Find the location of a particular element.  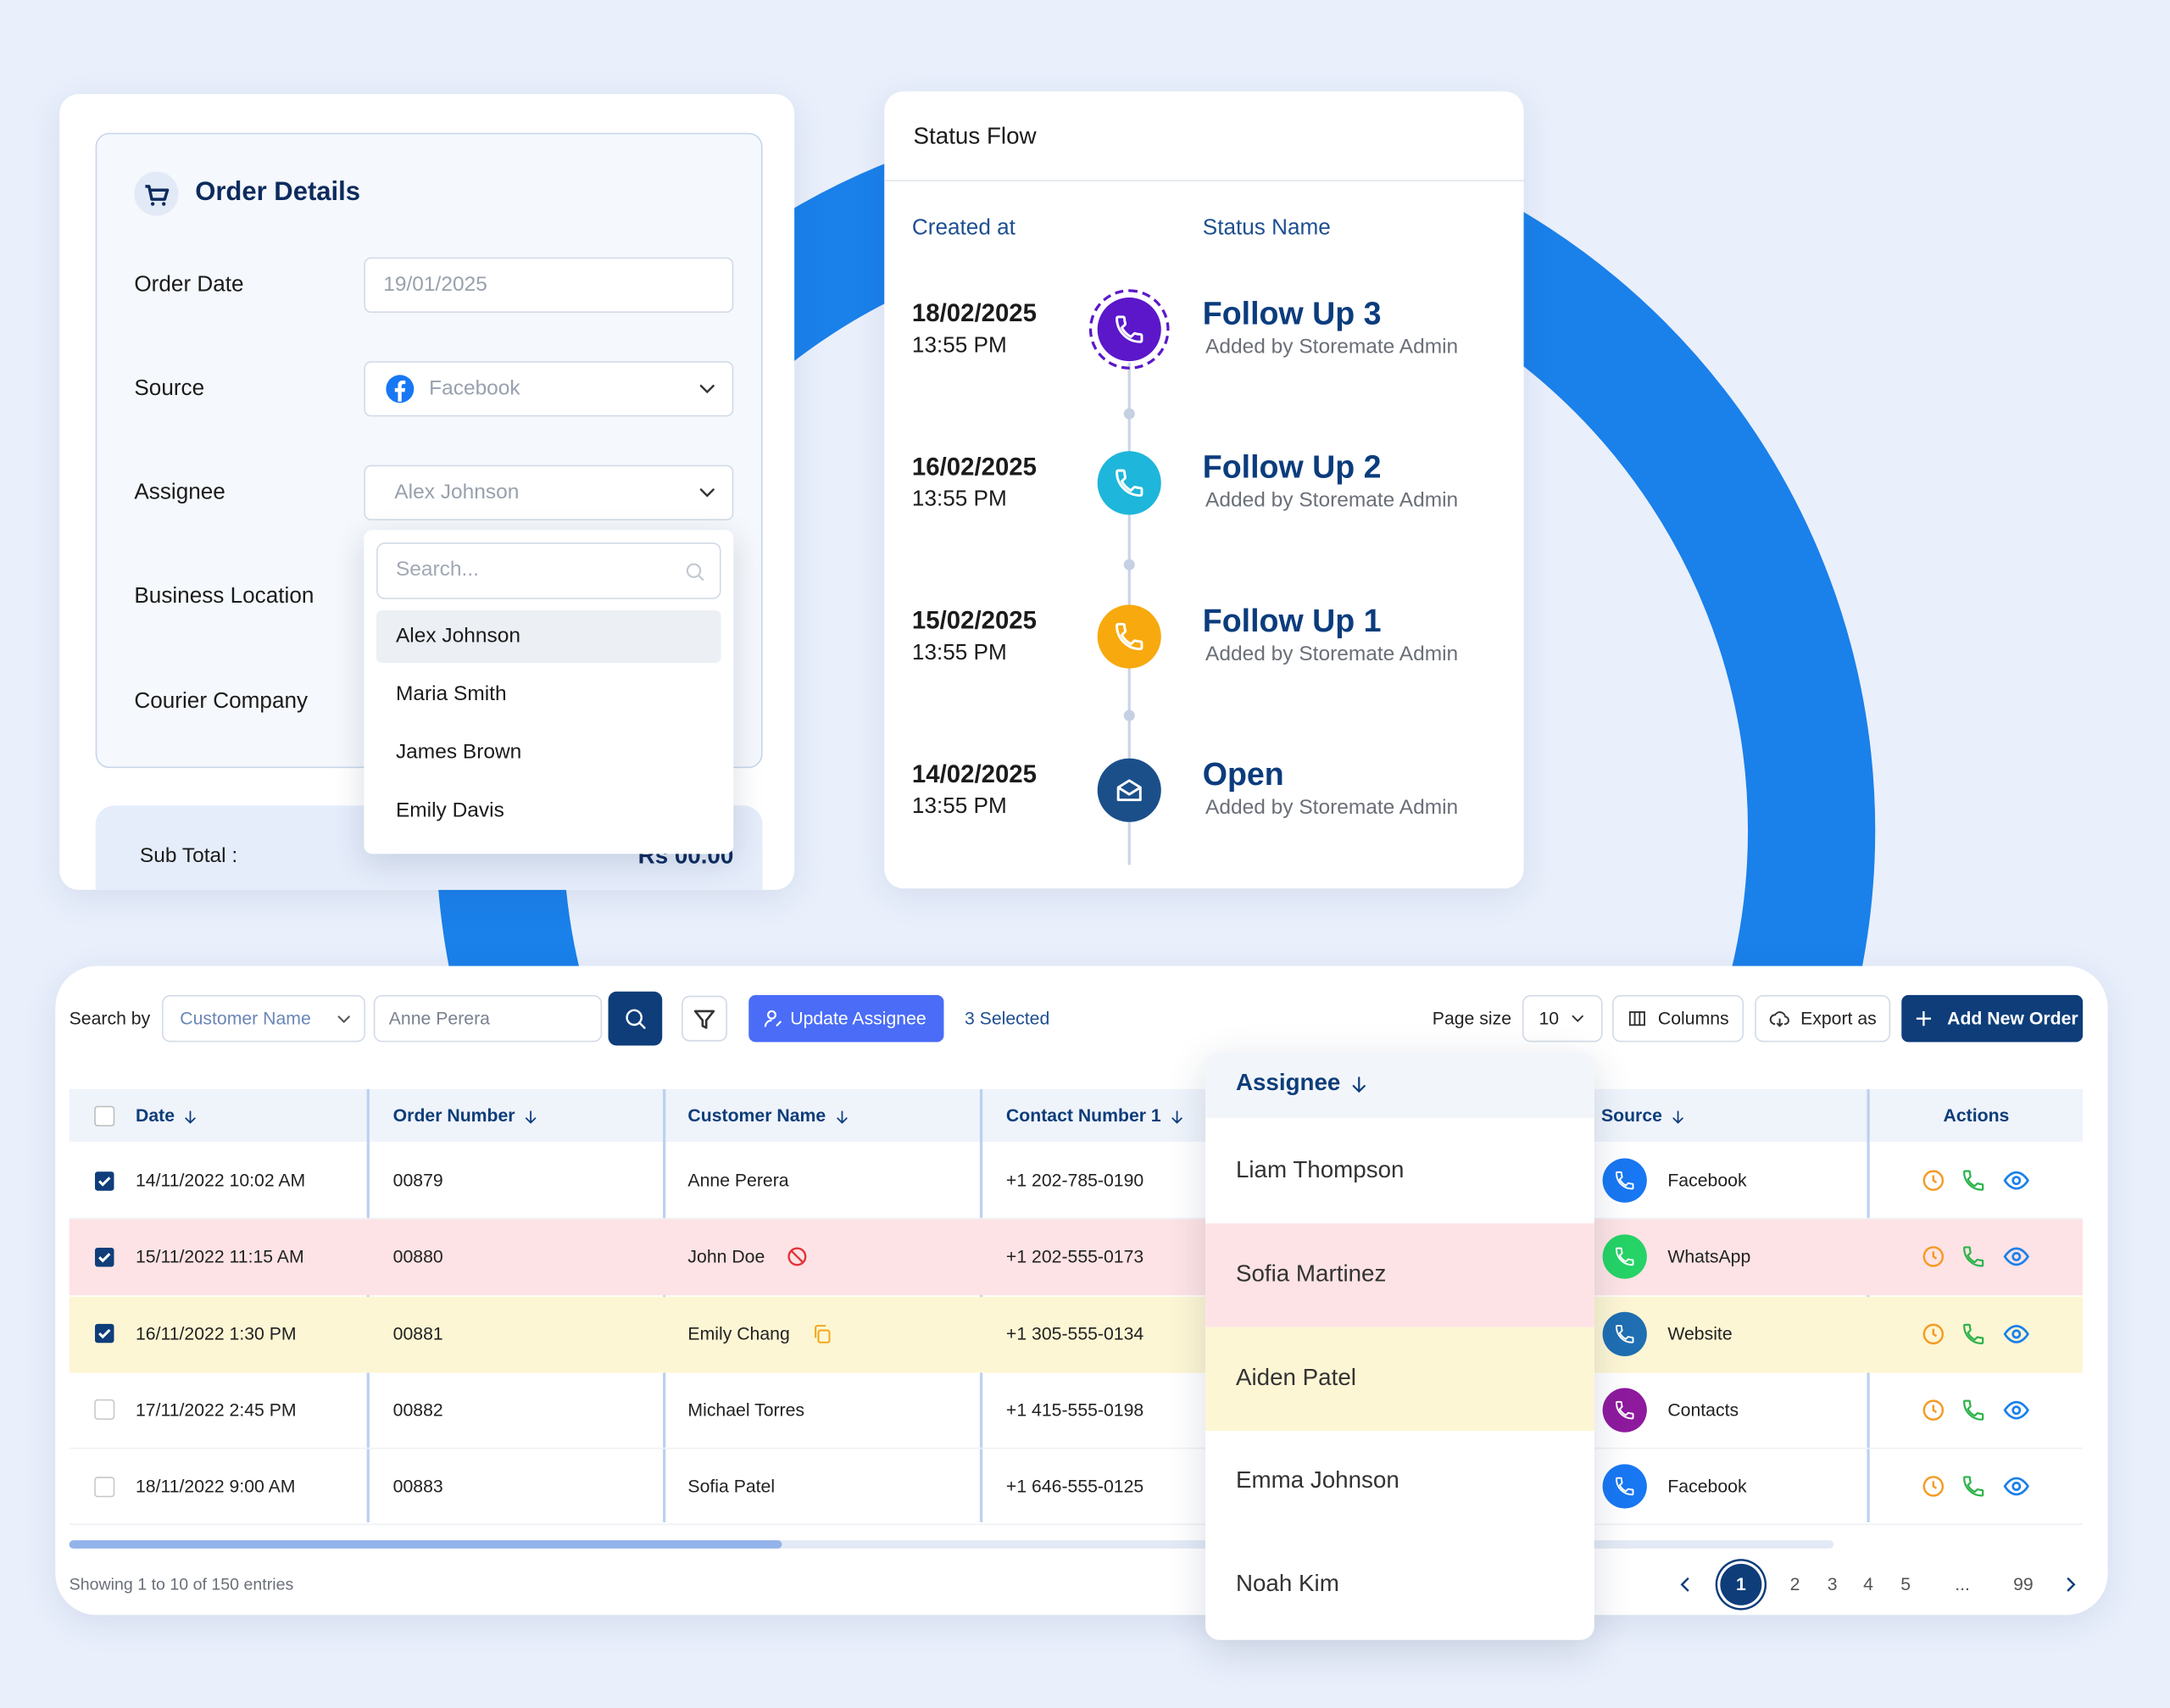

timeline-dot is located at coordinates (1129, 564).